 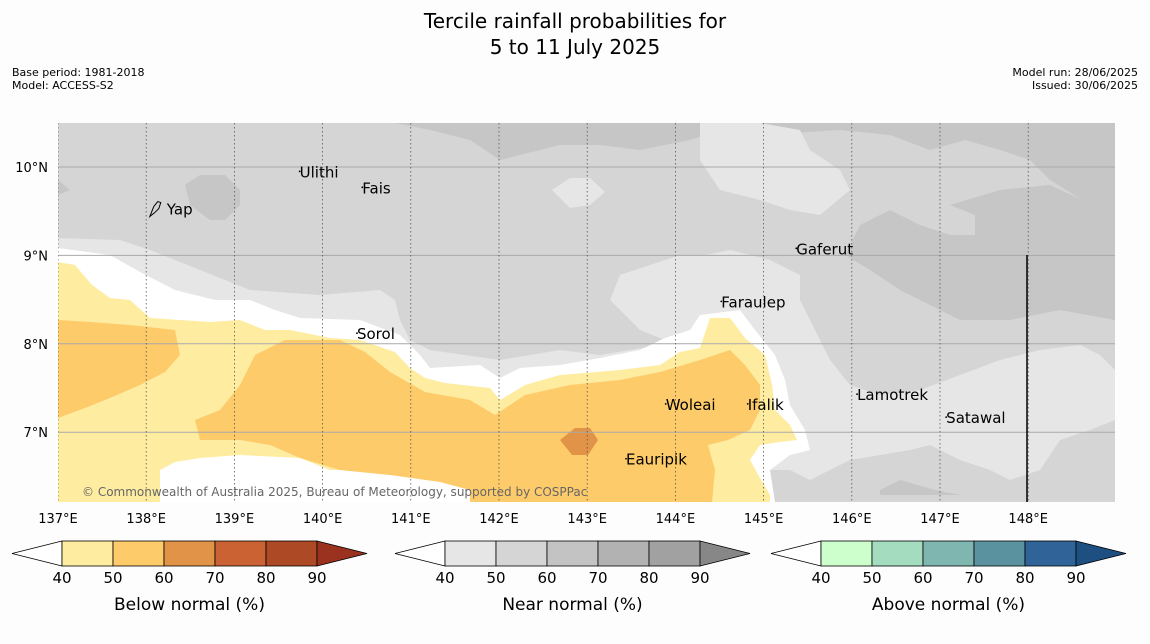 I want to click on lat-tick-label: 8°N, so click(x=36, y=345).